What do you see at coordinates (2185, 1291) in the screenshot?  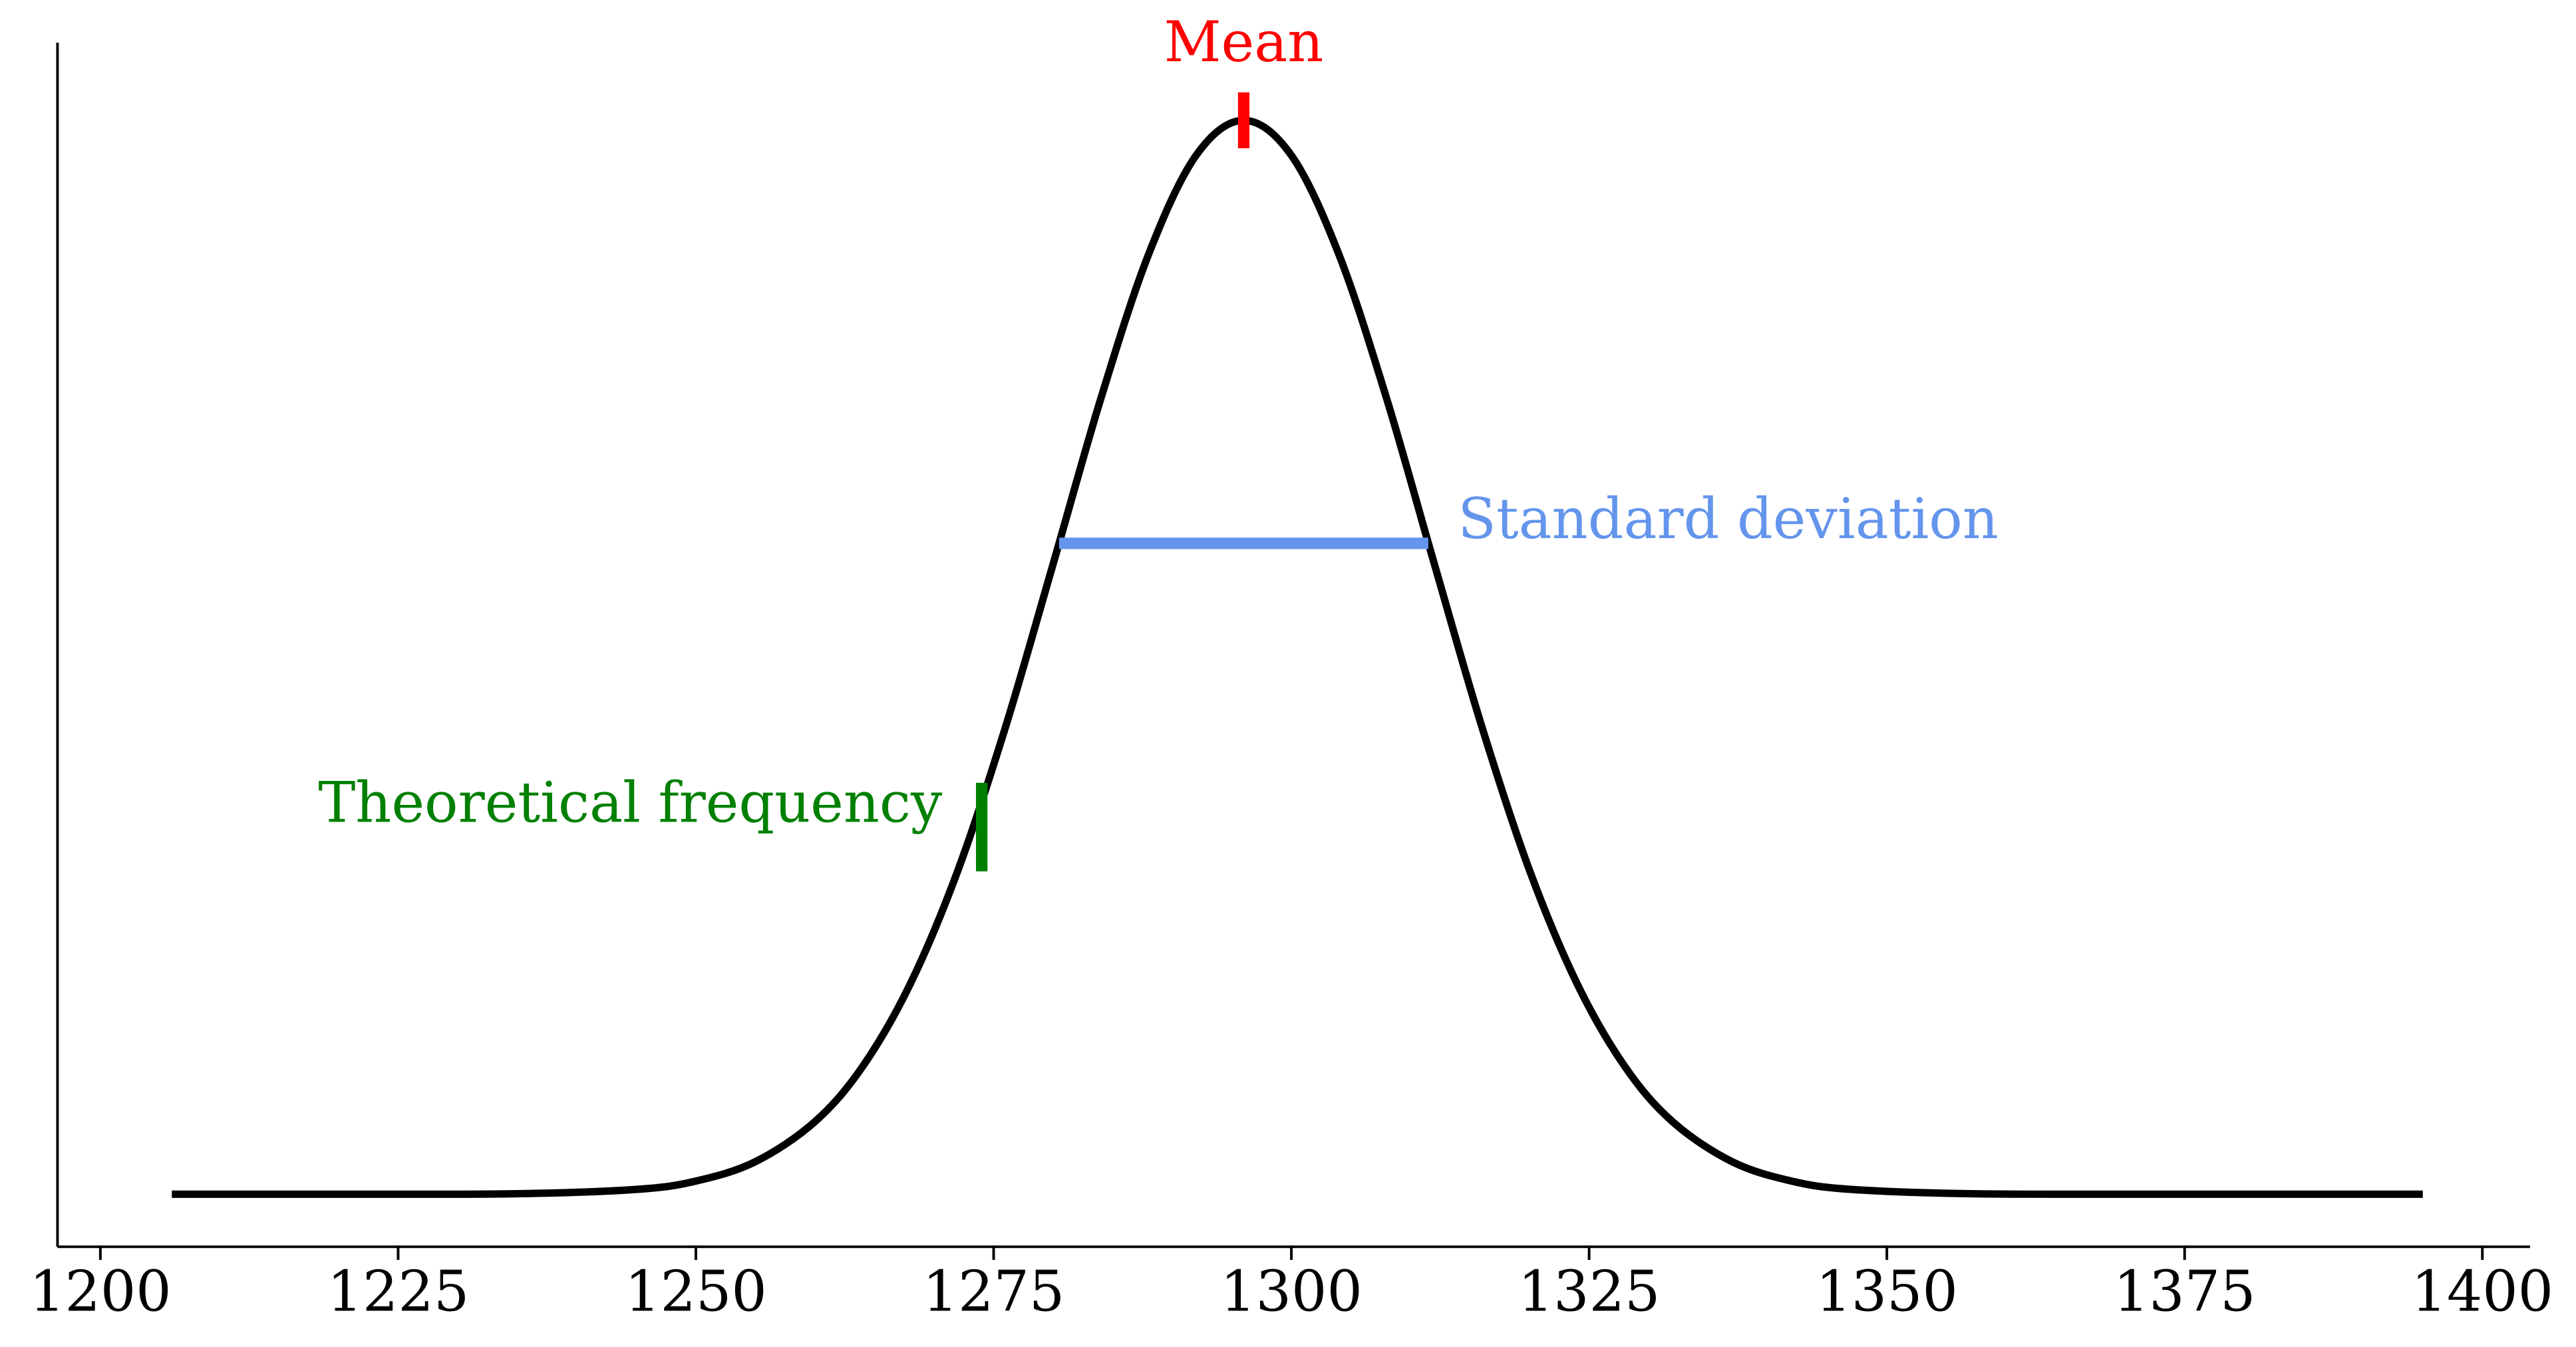 I see `x-tick-label: 1375` at bounding box center [2185, 1291].